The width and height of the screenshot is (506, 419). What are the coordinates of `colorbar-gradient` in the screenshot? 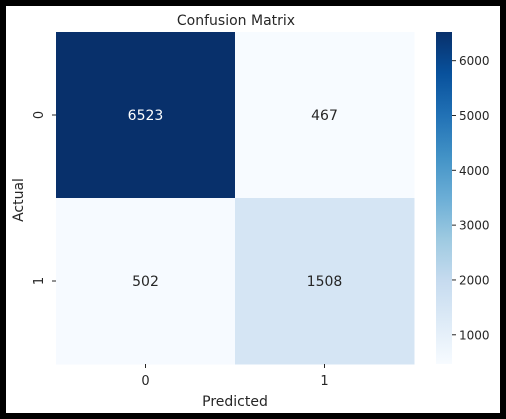 It's located at (444, 198).